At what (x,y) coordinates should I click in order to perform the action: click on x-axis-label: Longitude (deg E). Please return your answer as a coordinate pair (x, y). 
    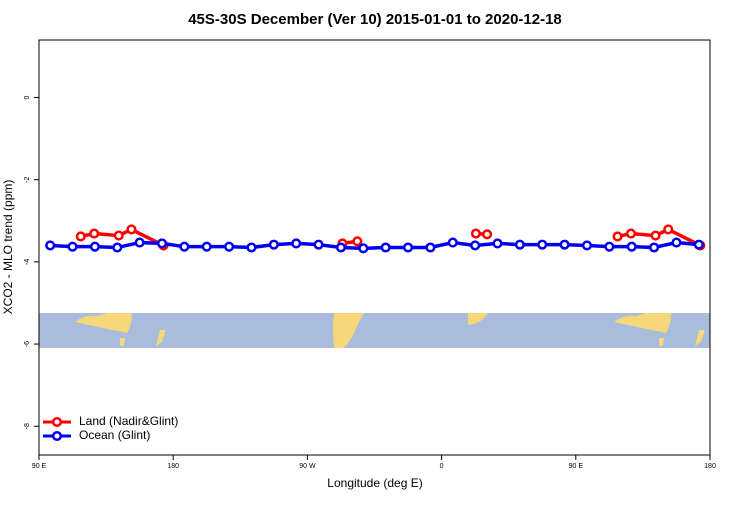
    Looking at the image, I should click on (374, 483).